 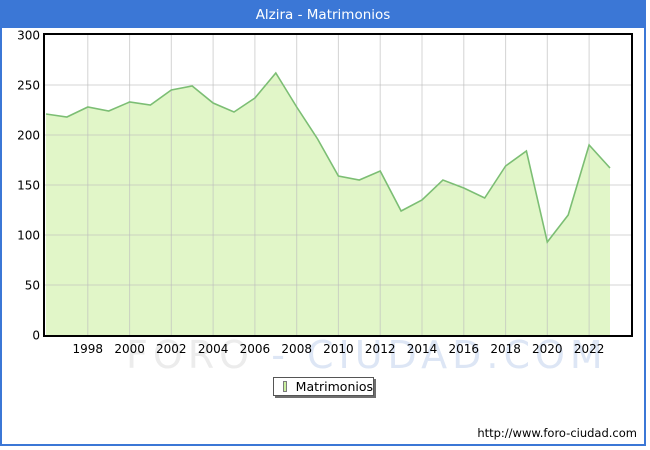 I want to click on x-tick-label: 2000, so click(x=129, y=349).